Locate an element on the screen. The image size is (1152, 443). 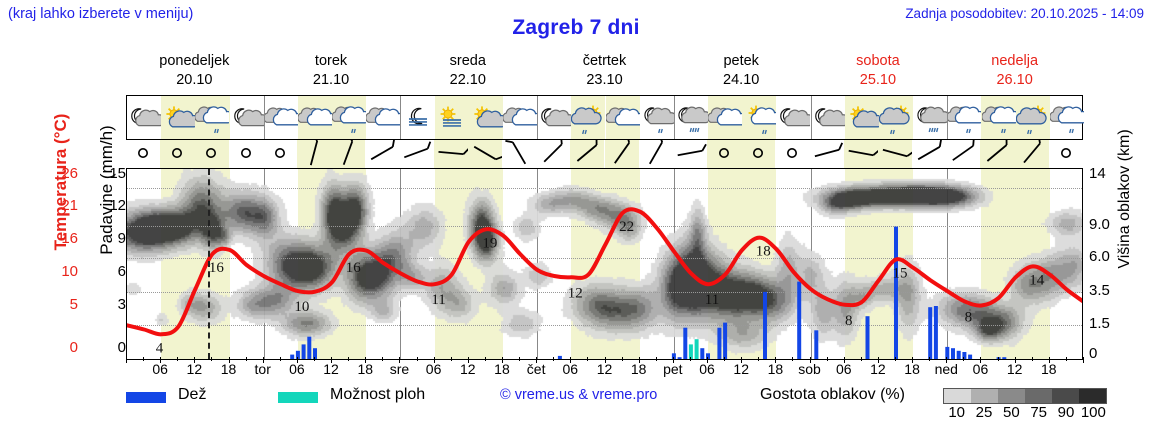
copyright-text: © vreme.us & vreme.pro is located at coordinates (579, 395).